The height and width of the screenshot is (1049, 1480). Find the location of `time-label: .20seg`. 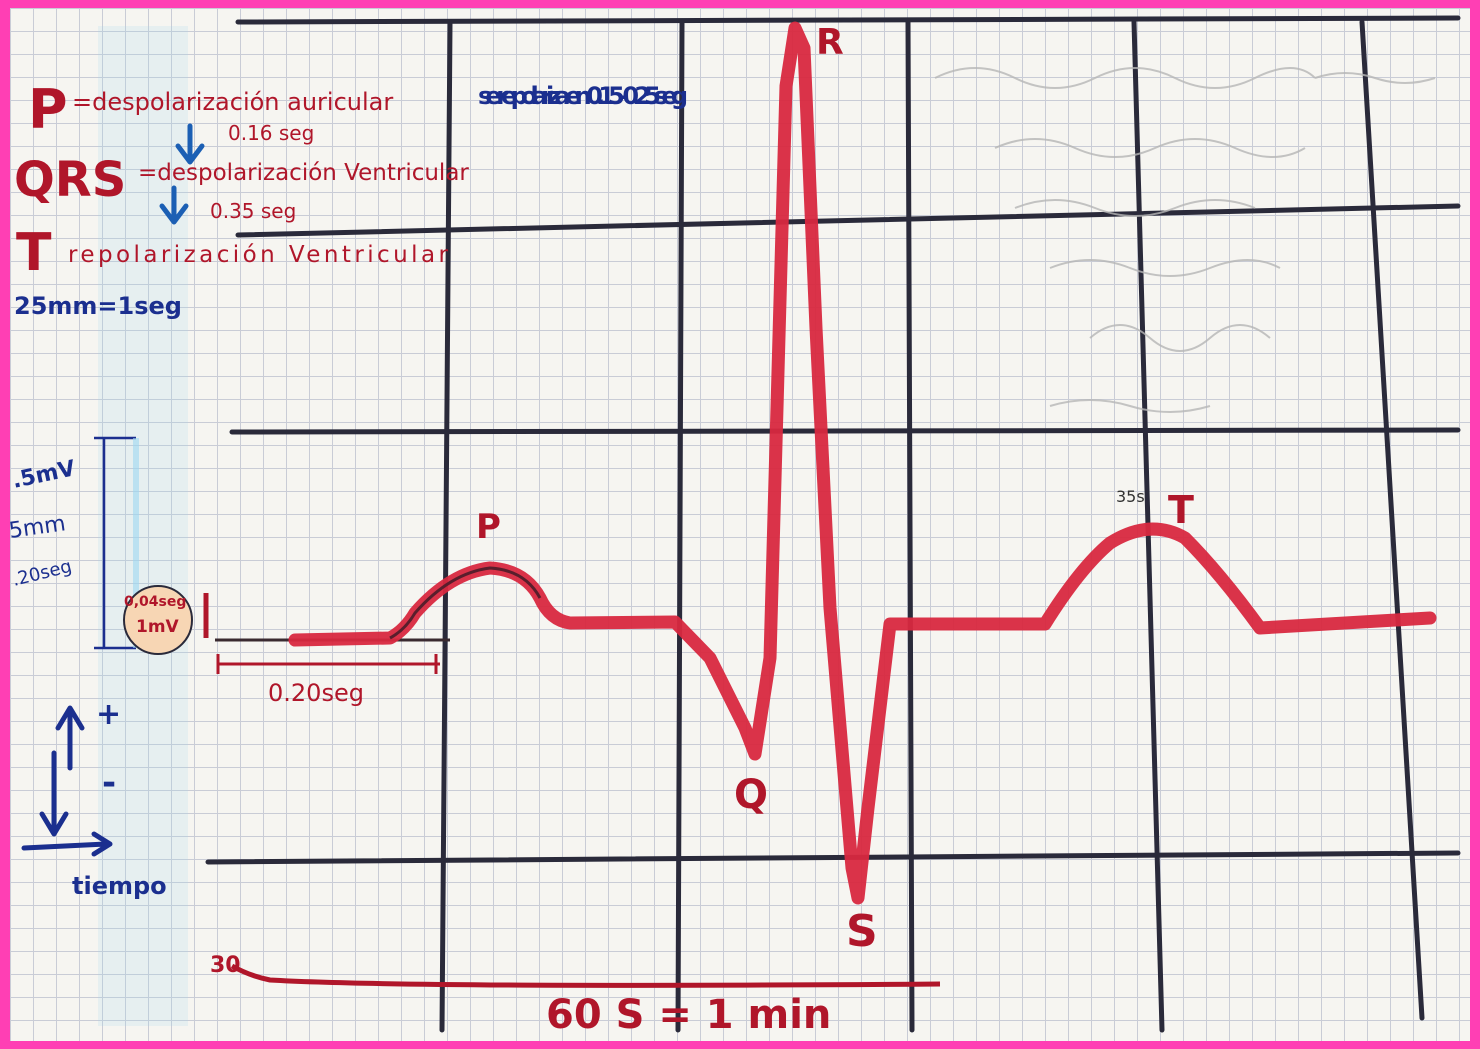

time-label: .20seg is located at coordinates (42, 573).